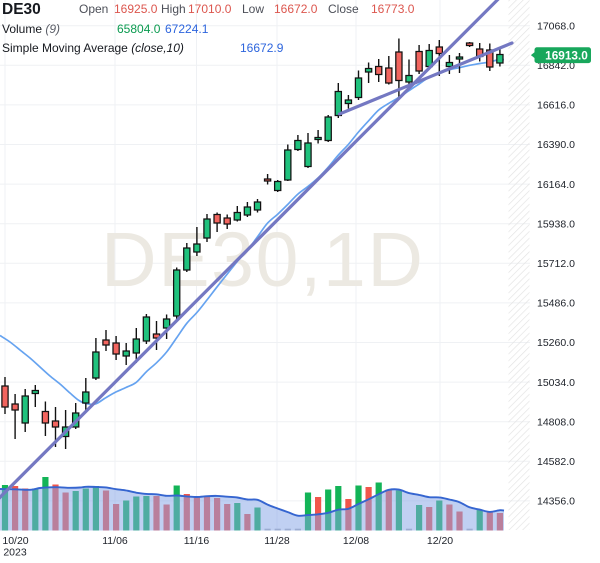  I want to click on svg-text: 10/20, so click(15, 541).